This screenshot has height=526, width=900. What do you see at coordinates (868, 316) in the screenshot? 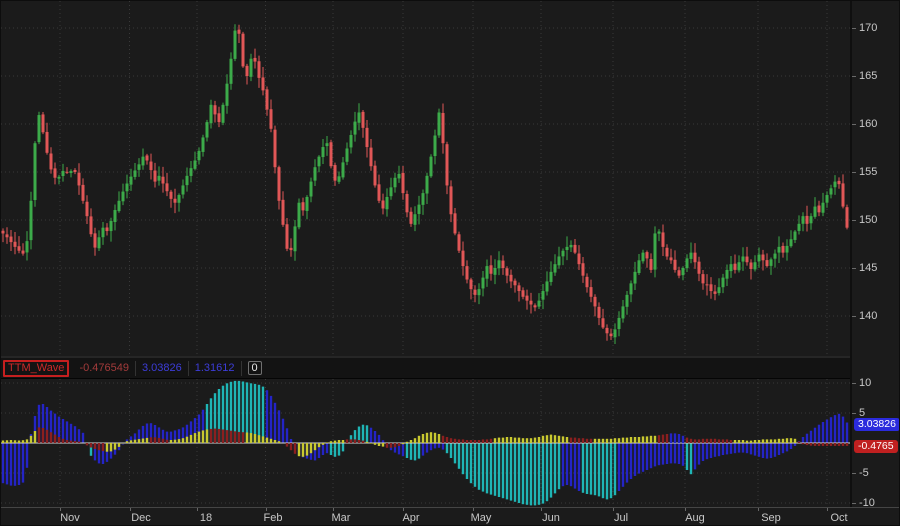
I see `price-tick-label: 140` at bounding box center [868, 316].